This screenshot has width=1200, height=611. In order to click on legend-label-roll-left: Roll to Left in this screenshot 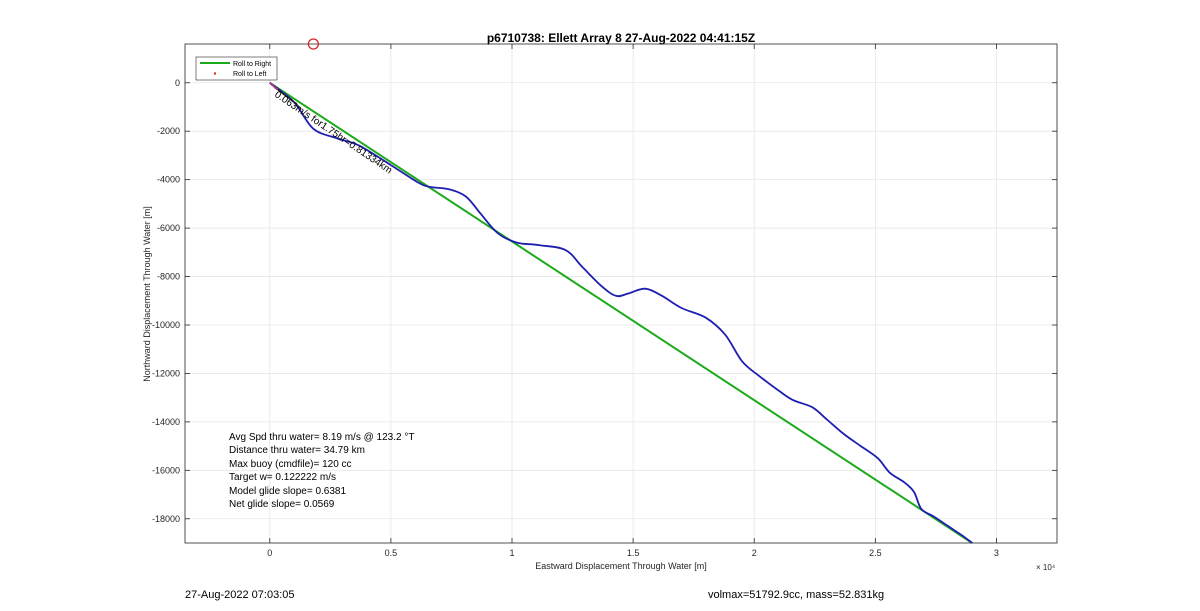, I will do `click(250, 74)`.